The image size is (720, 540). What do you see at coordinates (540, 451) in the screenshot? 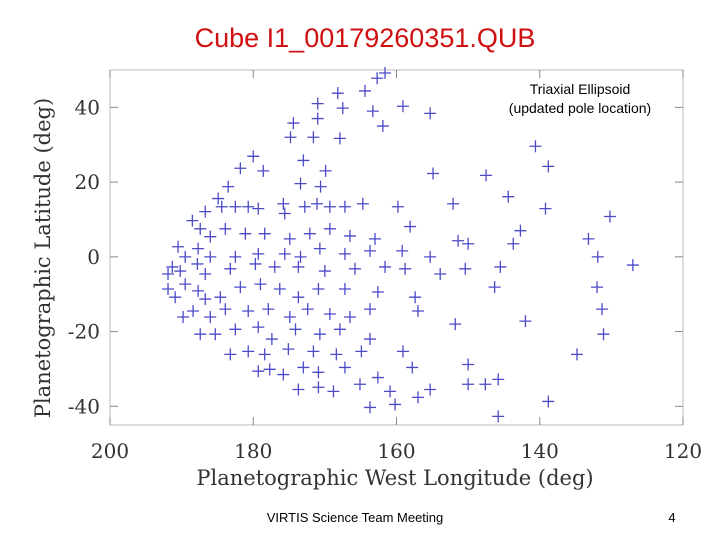
I see `x-tick-label: 140` at bounding box center [540, 451].